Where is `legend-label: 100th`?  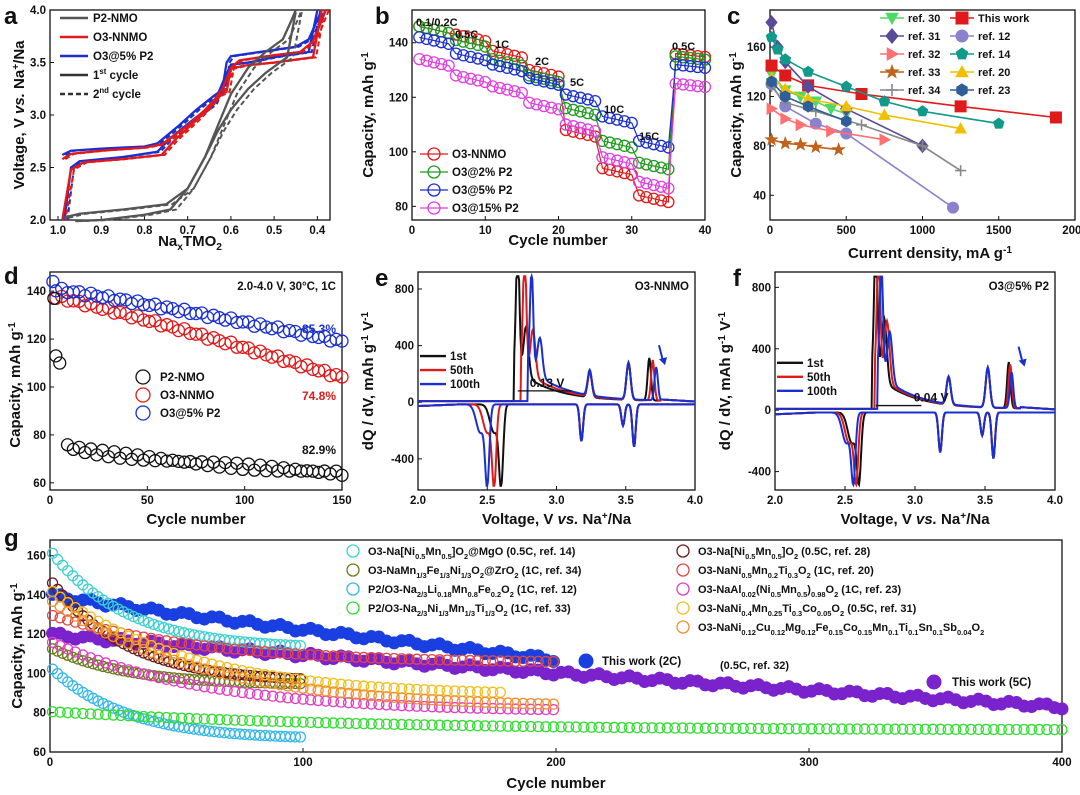 legend-label: 100th is located at coordinates (465, 385).